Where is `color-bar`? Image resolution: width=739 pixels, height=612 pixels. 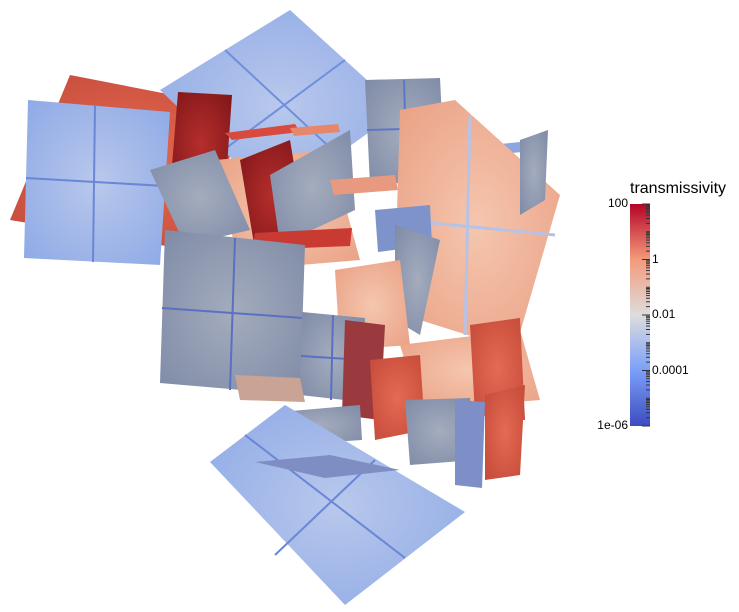 color-bar is located at coordinates (640, 315).